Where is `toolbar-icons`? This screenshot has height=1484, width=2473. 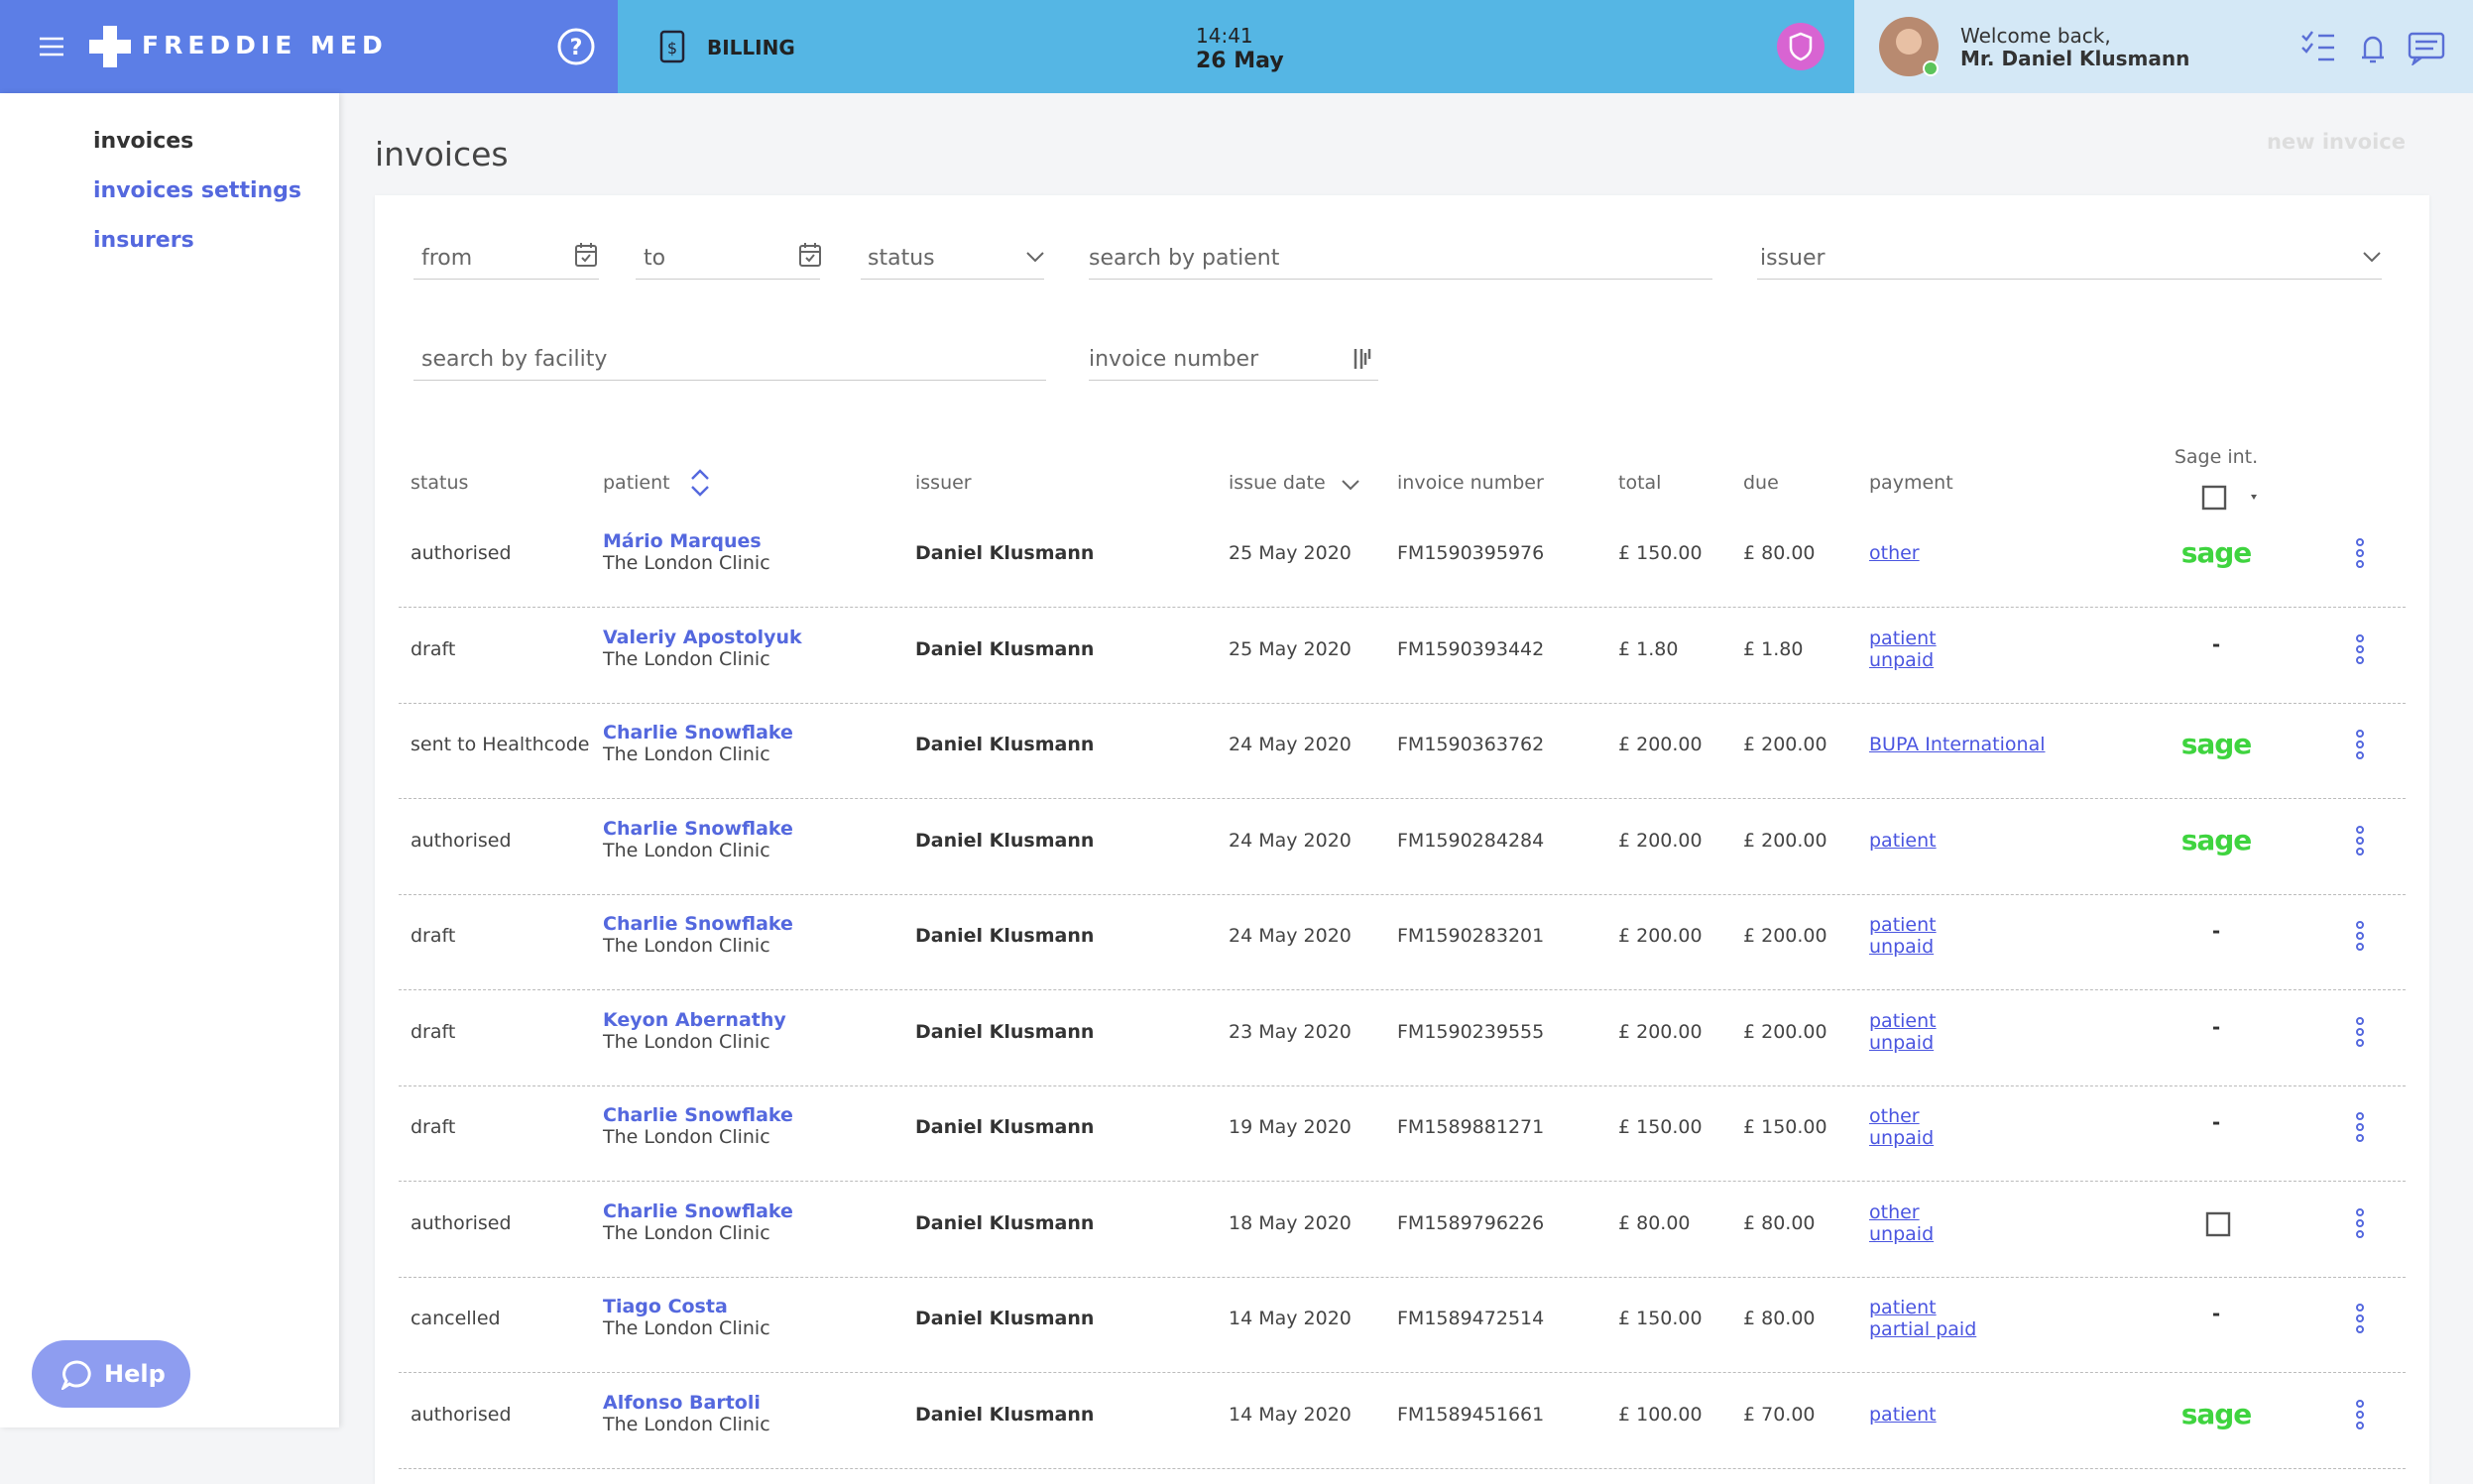
toolbar-icons is located at coordinates (2374, 47).